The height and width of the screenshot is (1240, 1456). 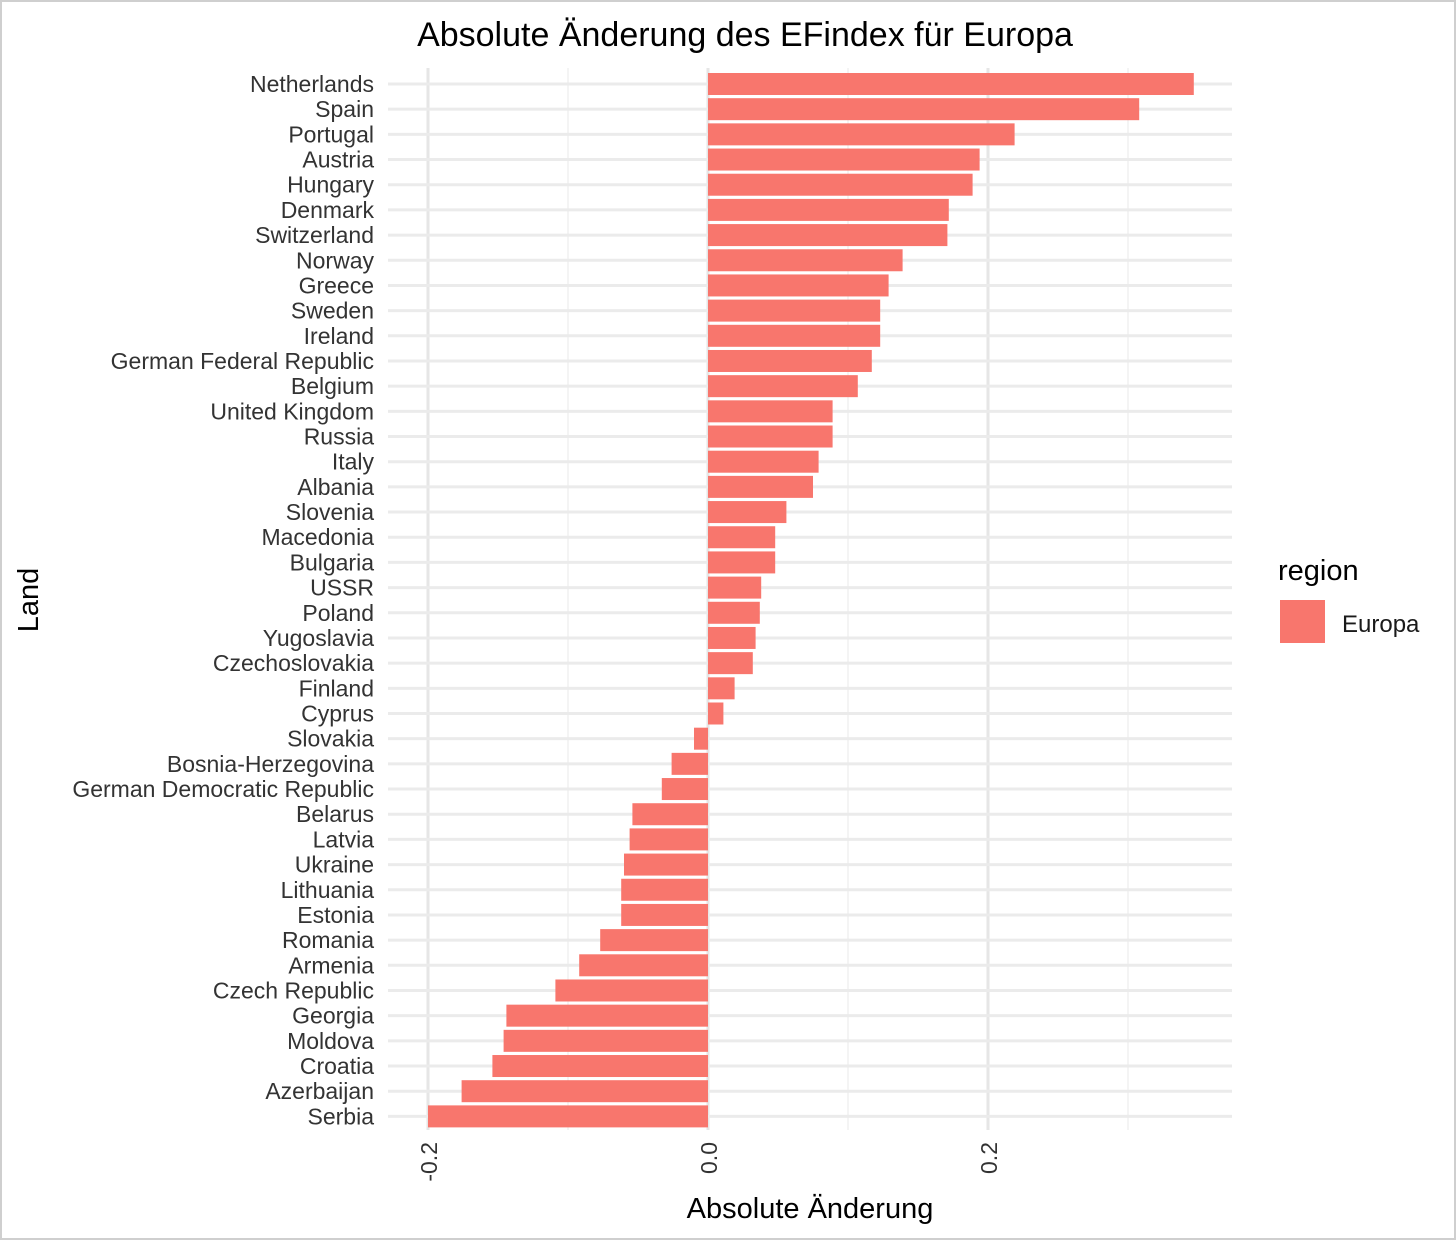 What do you see at coordinates (335, 487) in the screenshot?
I see `y-tick-label: Albania` at bounding box center [335, 487].